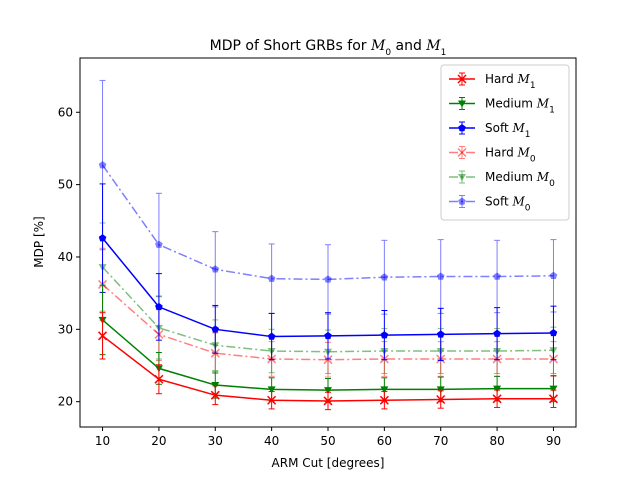  Describe the element at coordinates (510, 81) in the screenshot. I see `legend-label: Hard M1` at that location.